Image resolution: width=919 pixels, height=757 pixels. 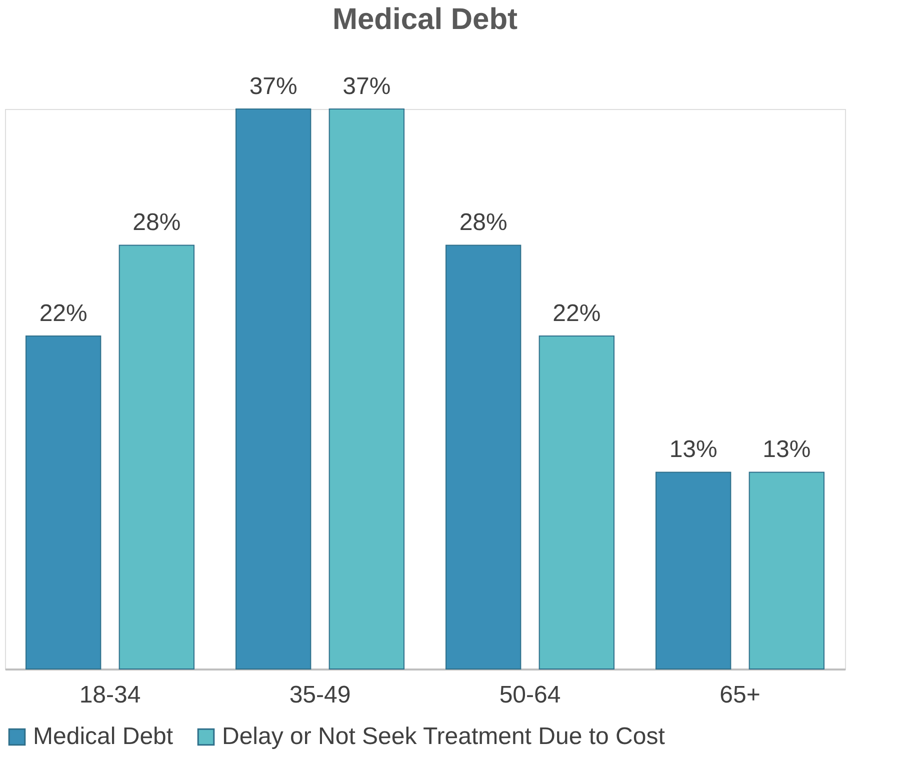 I want to click on x-tick-label: 65+, so click(x=740, y=695).